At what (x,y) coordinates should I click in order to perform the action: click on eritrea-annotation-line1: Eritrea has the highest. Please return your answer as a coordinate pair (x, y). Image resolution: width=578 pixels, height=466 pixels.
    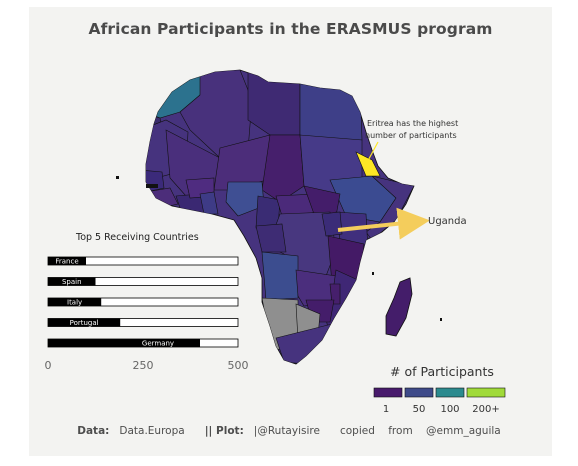
    Looking at the image, I should click on (412, 123).